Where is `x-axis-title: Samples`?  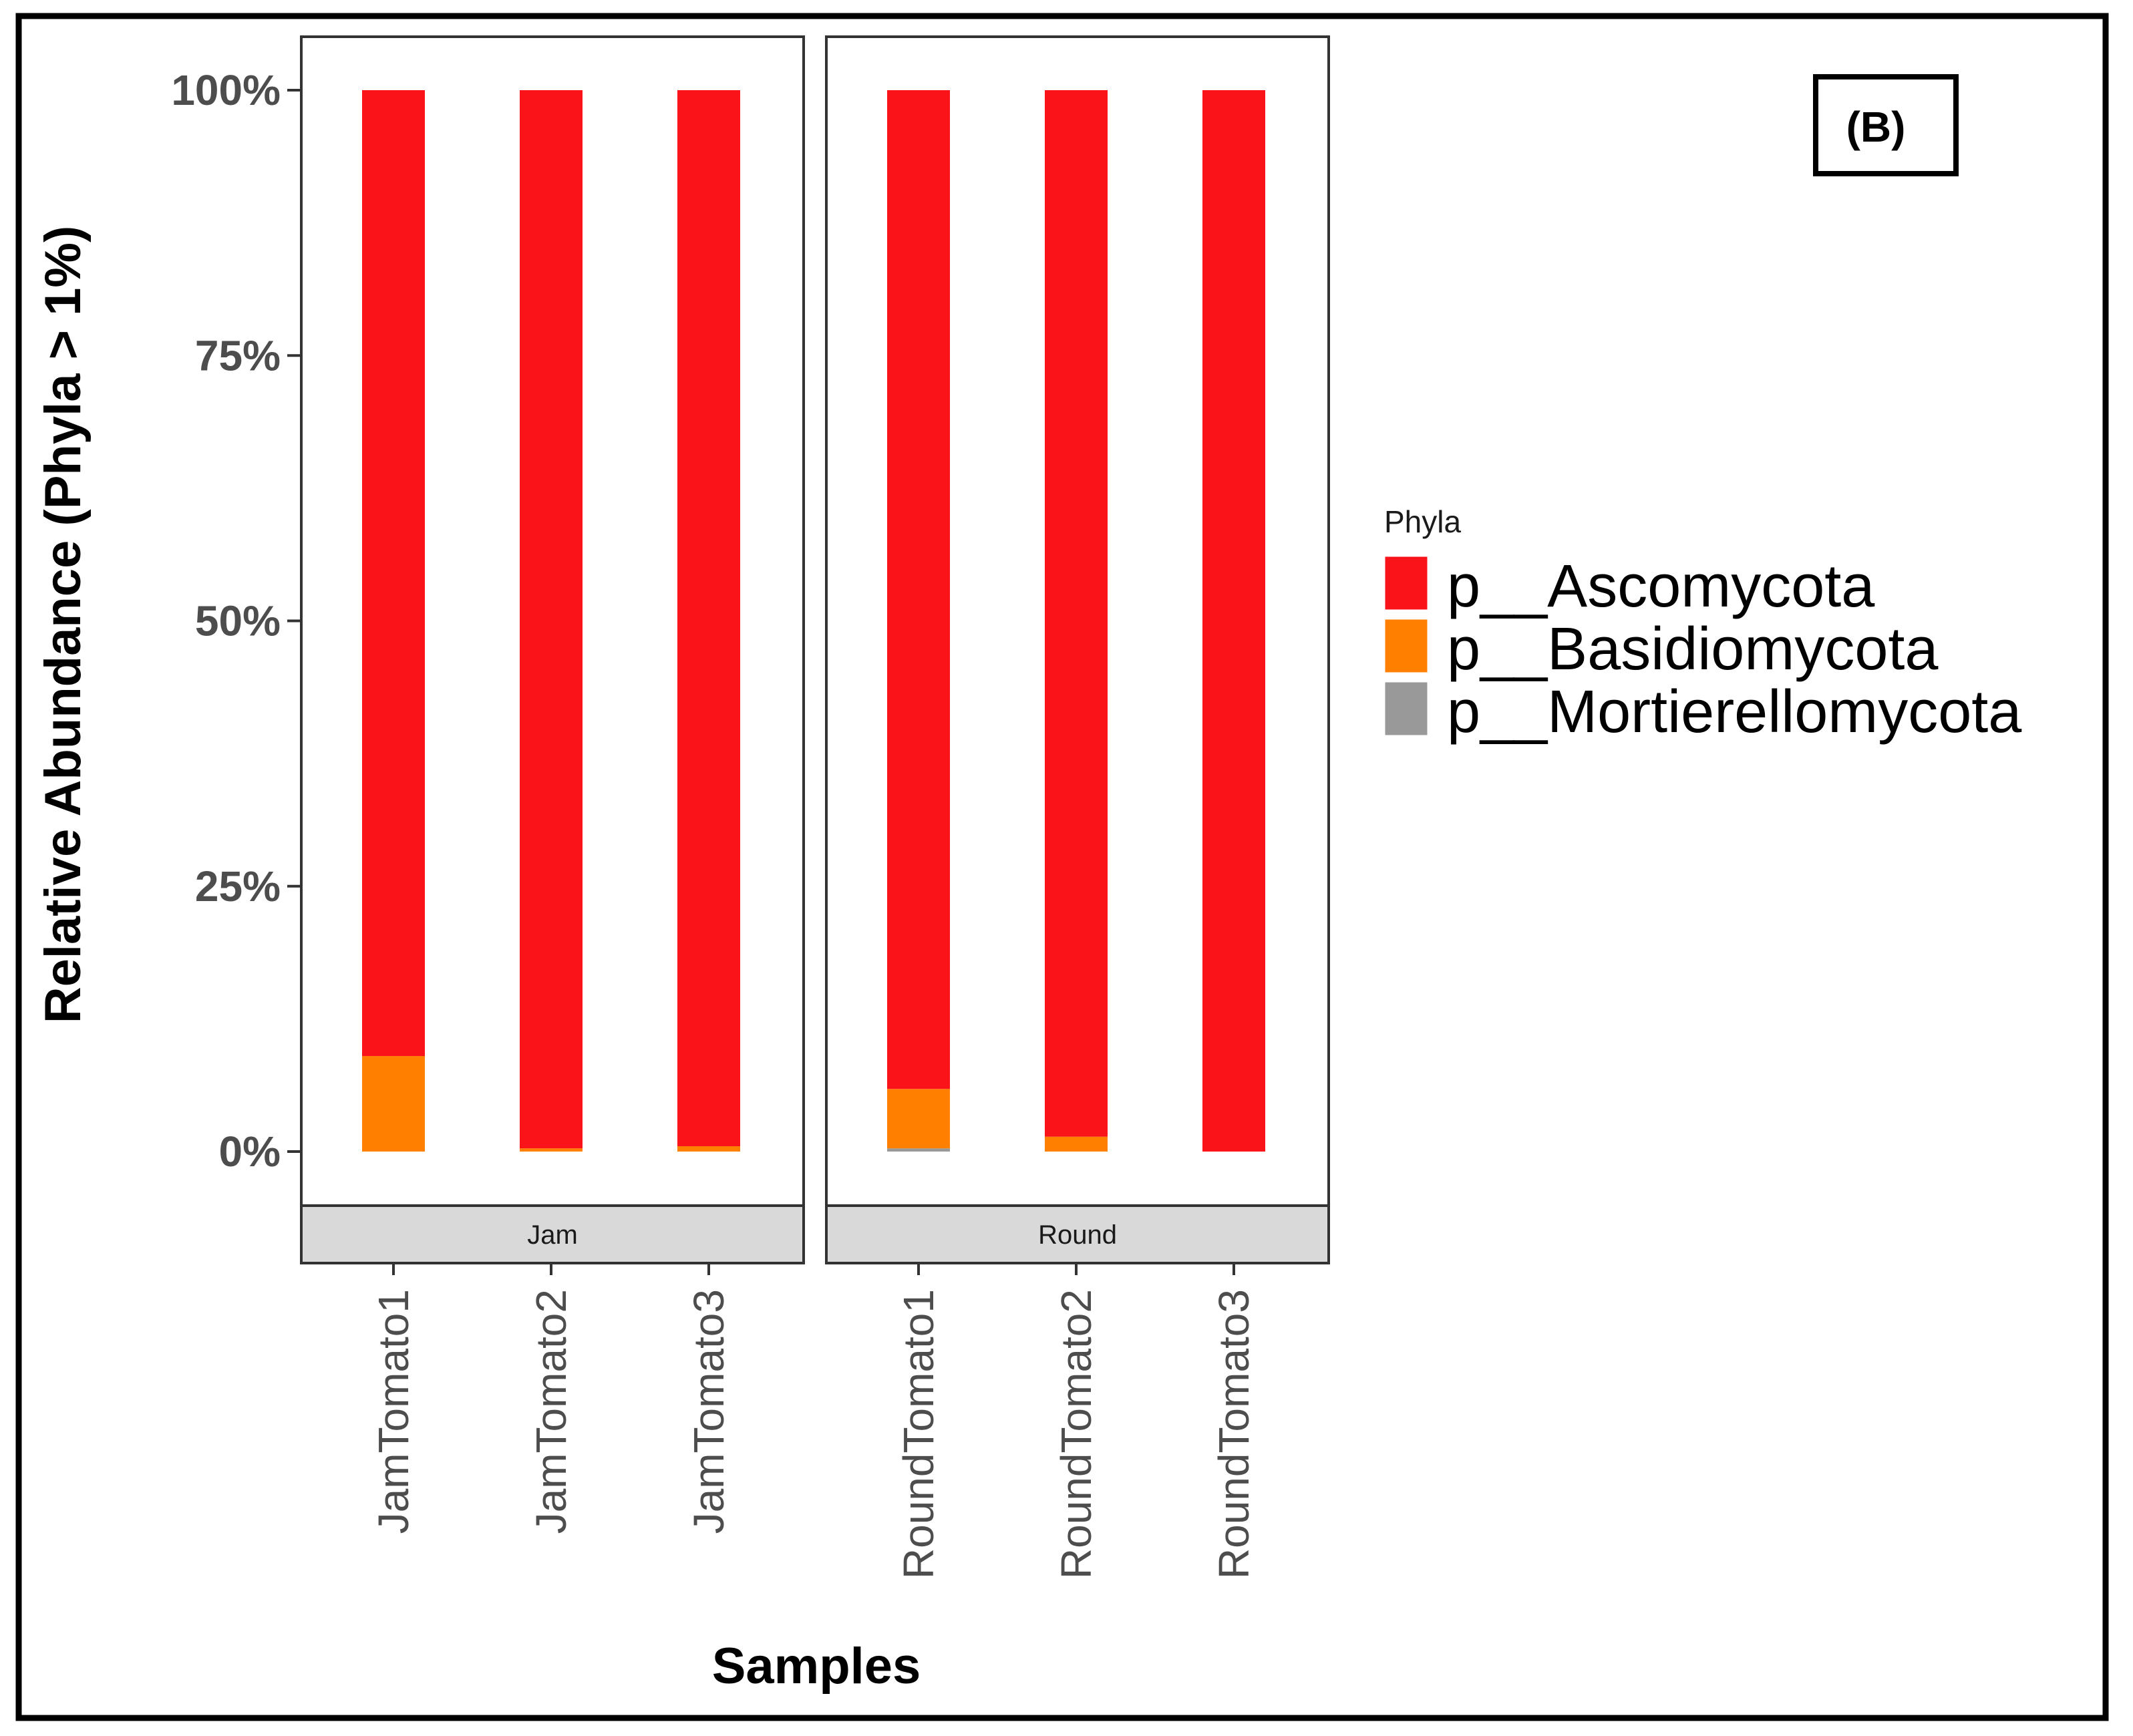
x-axis-title: Samples is located at coordinates (816, 1666).